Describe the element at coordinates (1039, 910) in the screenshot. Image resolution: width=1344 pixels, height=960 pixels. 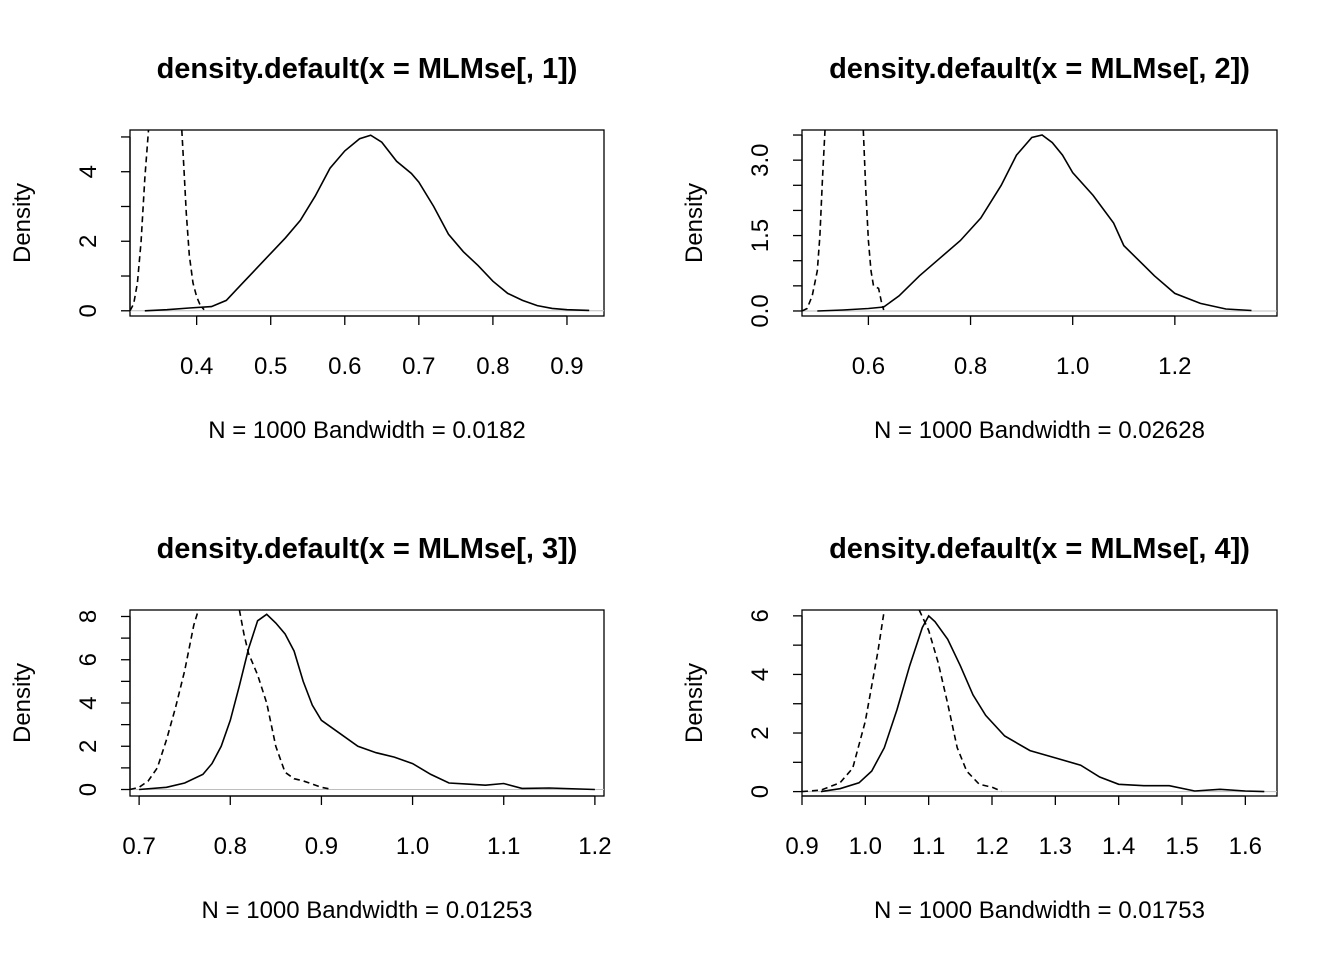
I see `x-axis-label: N = 1000 Bandwidth = 0.01753` at that location.